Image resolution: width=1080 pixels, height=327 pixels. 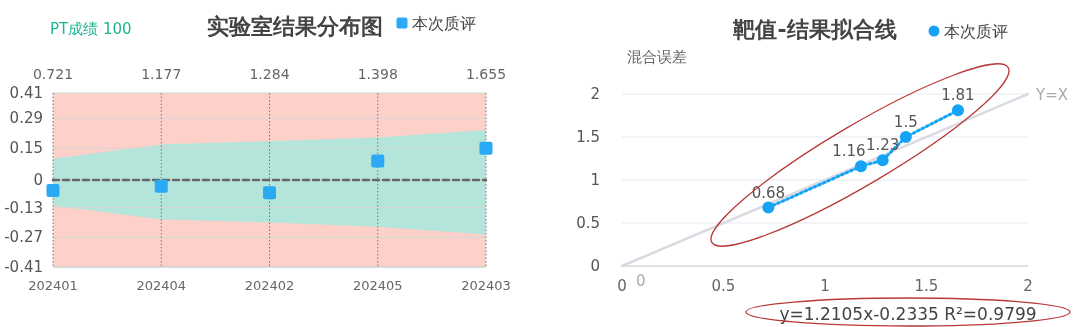 What do you see at coordinates (657, 57) in the screenshot?
I see `y-axis-title: 混合误差` at bounding box center [657, 57].